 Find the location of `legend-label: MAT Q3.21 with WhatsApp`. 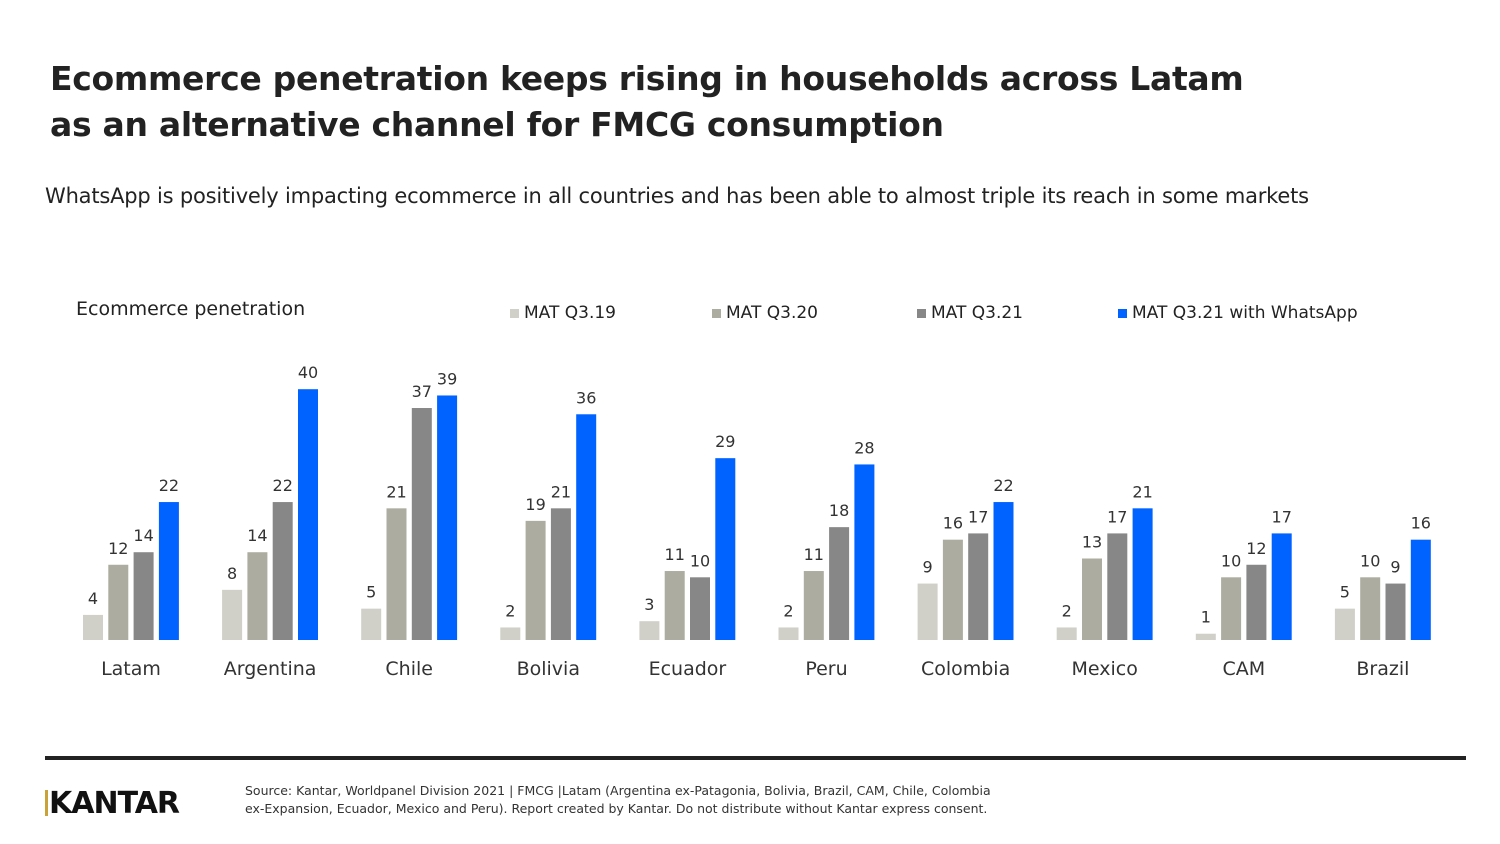

legend-label: MAT Q3.21 with WhatsApp is located at coordinates (1245, 313).